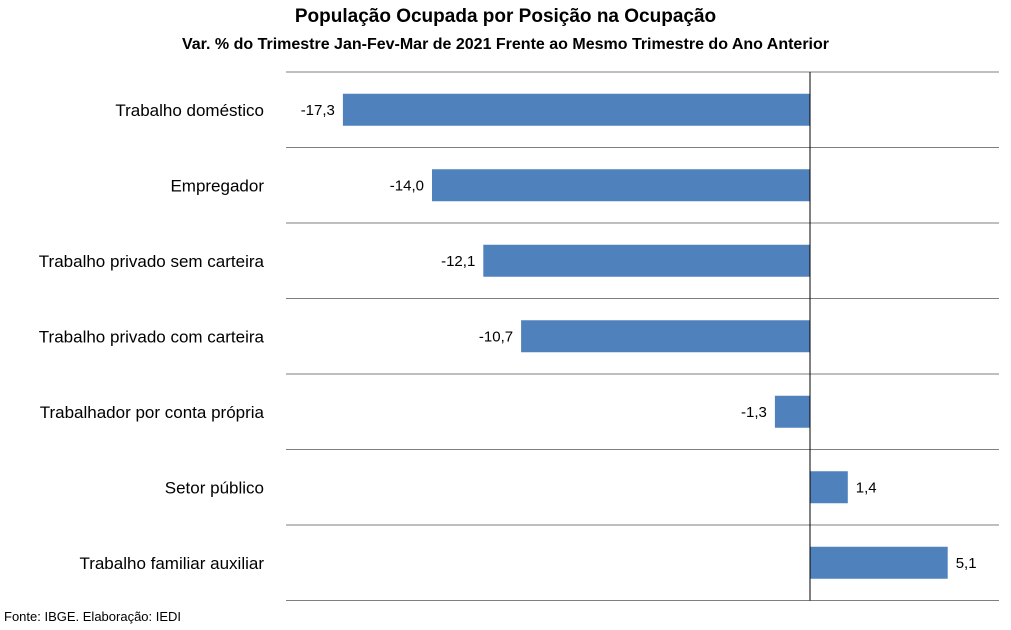 The image size is (1011, 630). I want to click on source-note: Fonte: IBGE. Elaboração: IEDI, so click(93, 616).